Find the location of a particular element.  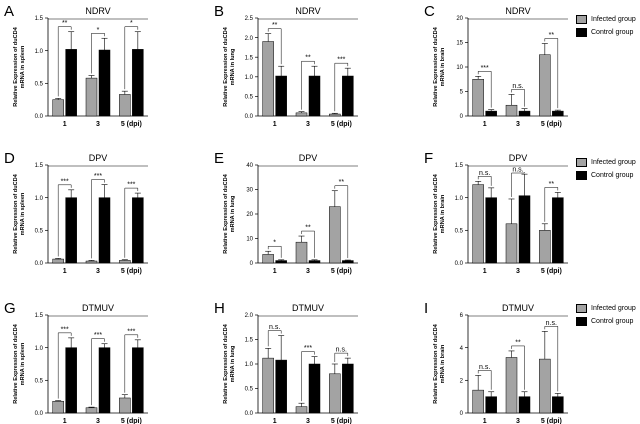

y-axis-title-line: mRNA in spleen is located at coordinates (23, 363).